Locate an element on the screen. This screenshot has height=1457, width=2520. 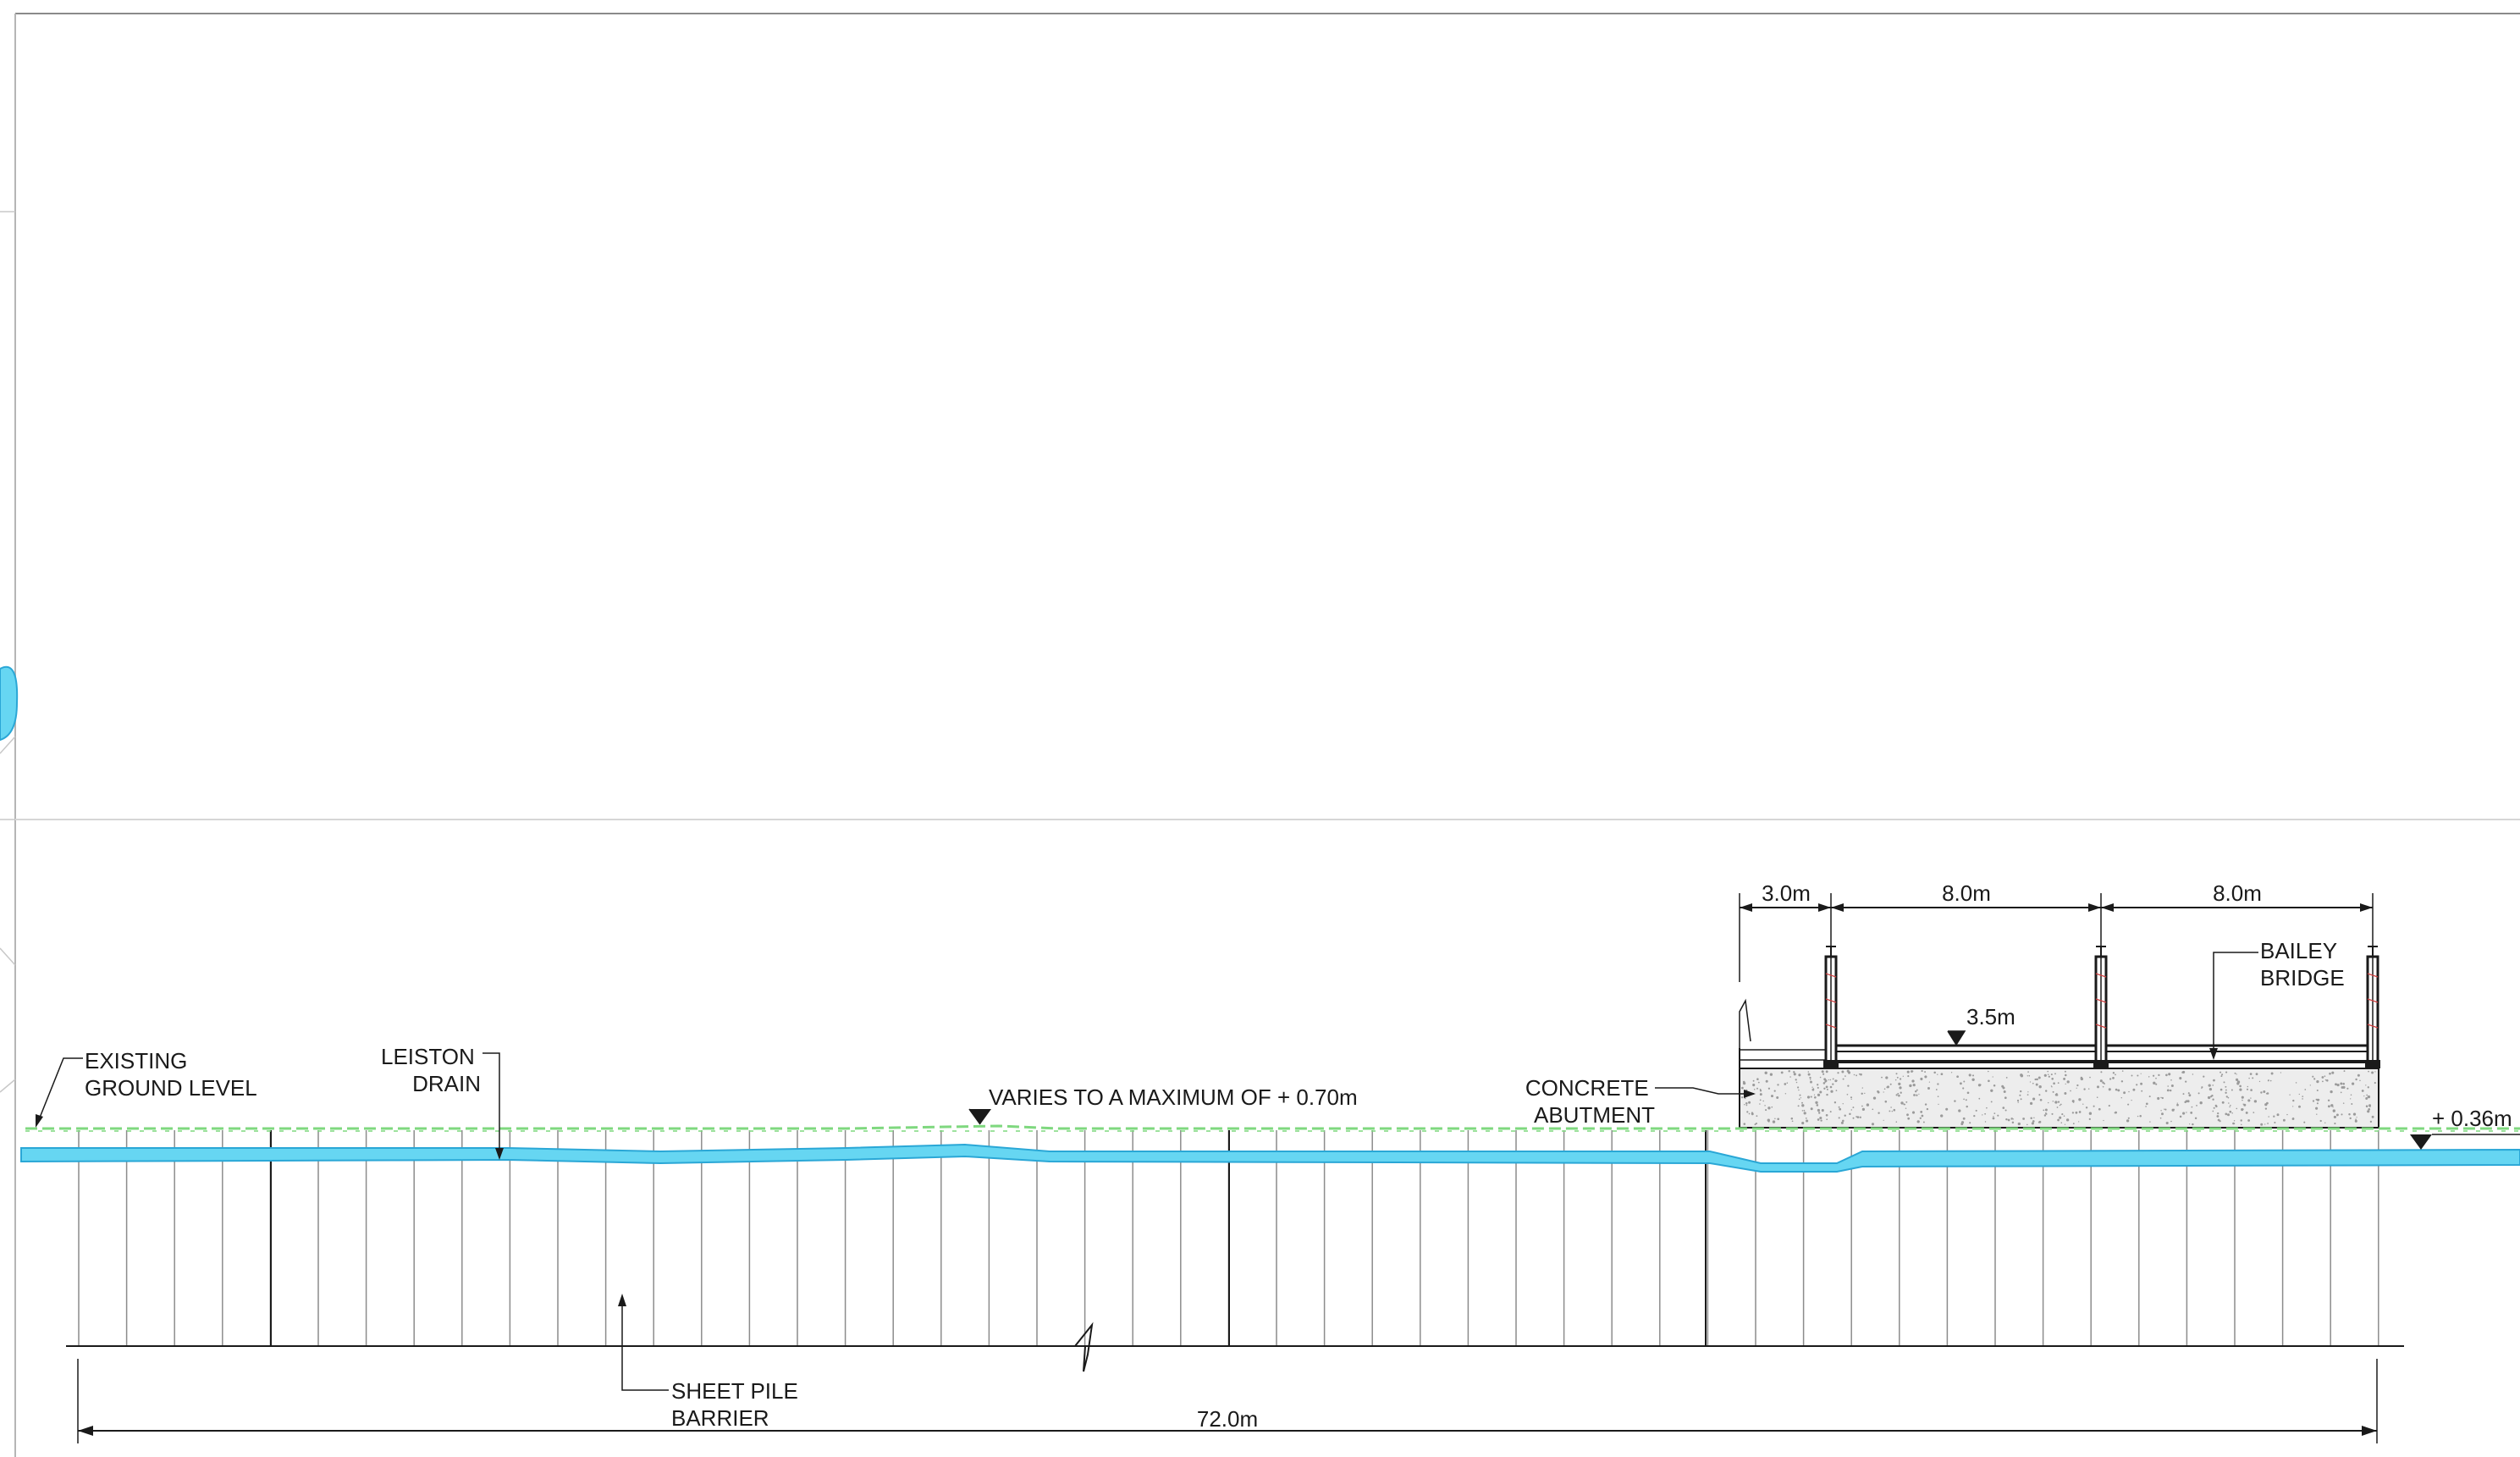
sheet-pile-leader is located at coordinates (645, 1346).